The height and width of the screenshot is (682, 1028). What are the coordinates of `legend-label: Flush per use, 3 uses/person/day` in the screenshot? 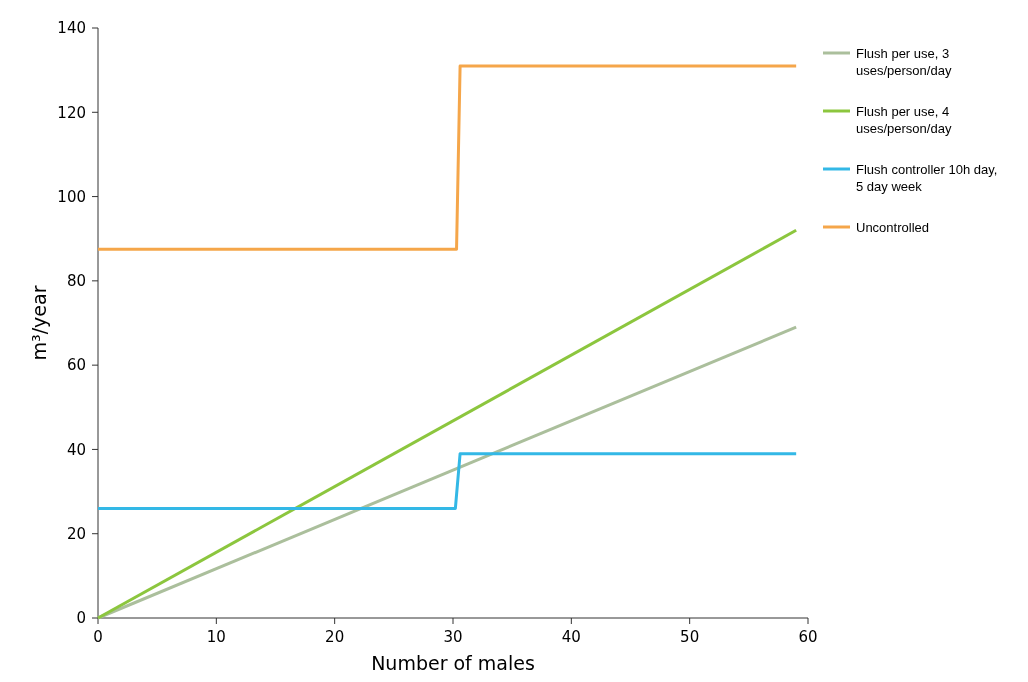 It's located at (904, 62).